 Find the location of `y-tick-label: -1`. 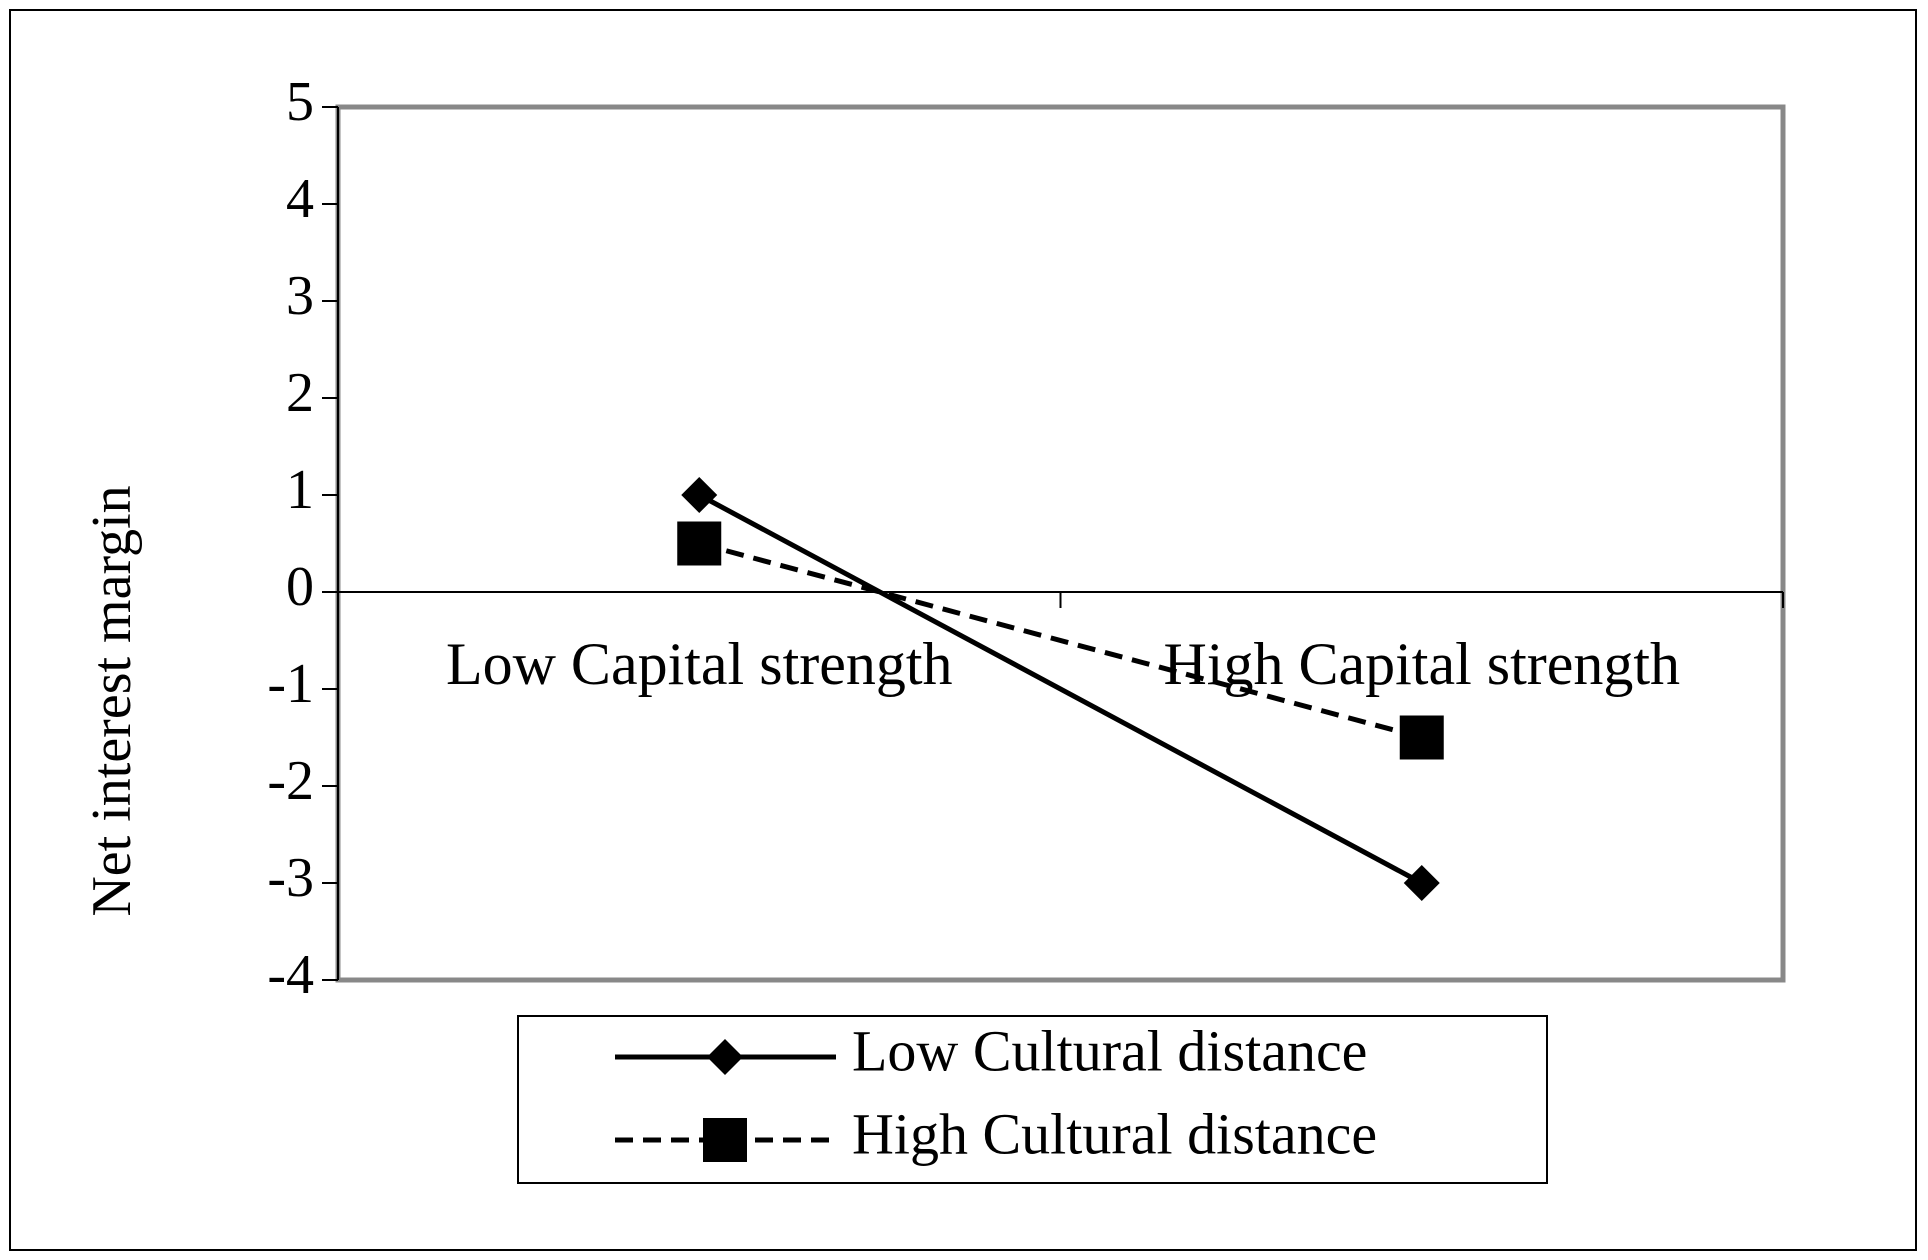

y-tick-label: -1 is located at coordinates (290, 684).